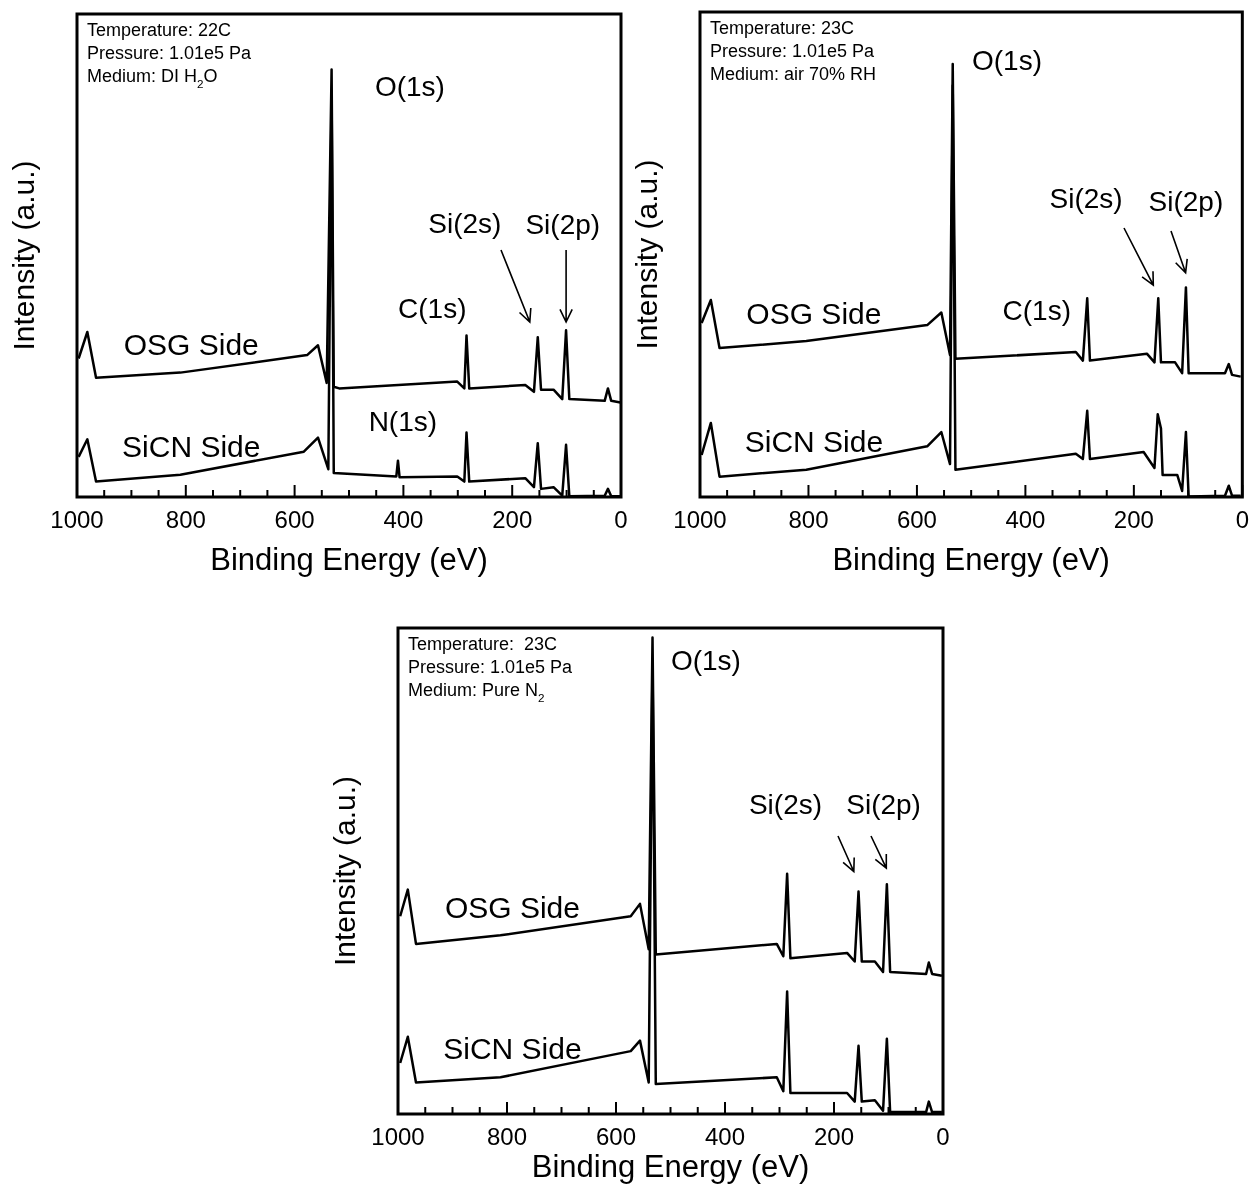 The width and height of the screenshot is (1259, 1201). I want to click on annotation: Medium: air 70% RH, so click(793, 74).